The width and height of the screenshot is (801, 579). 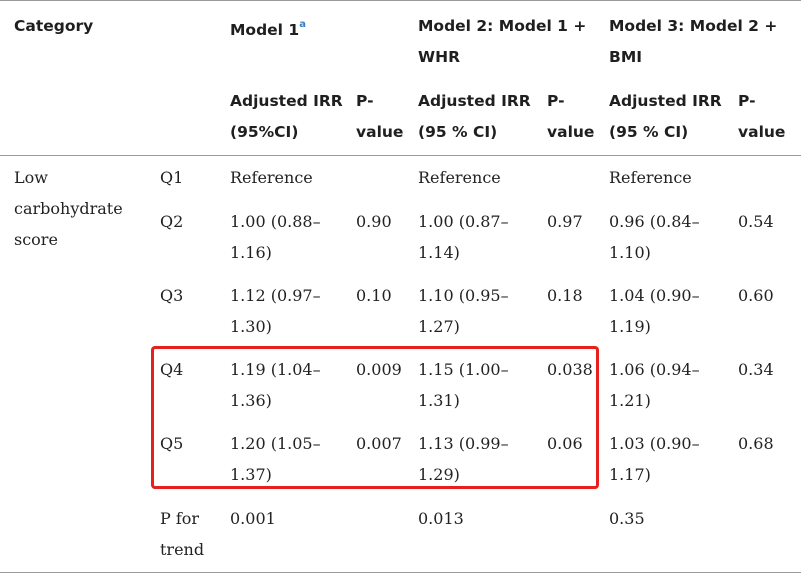 I want to click on row-q4-m2-line2: 1.31), so click(x=439, y=400).